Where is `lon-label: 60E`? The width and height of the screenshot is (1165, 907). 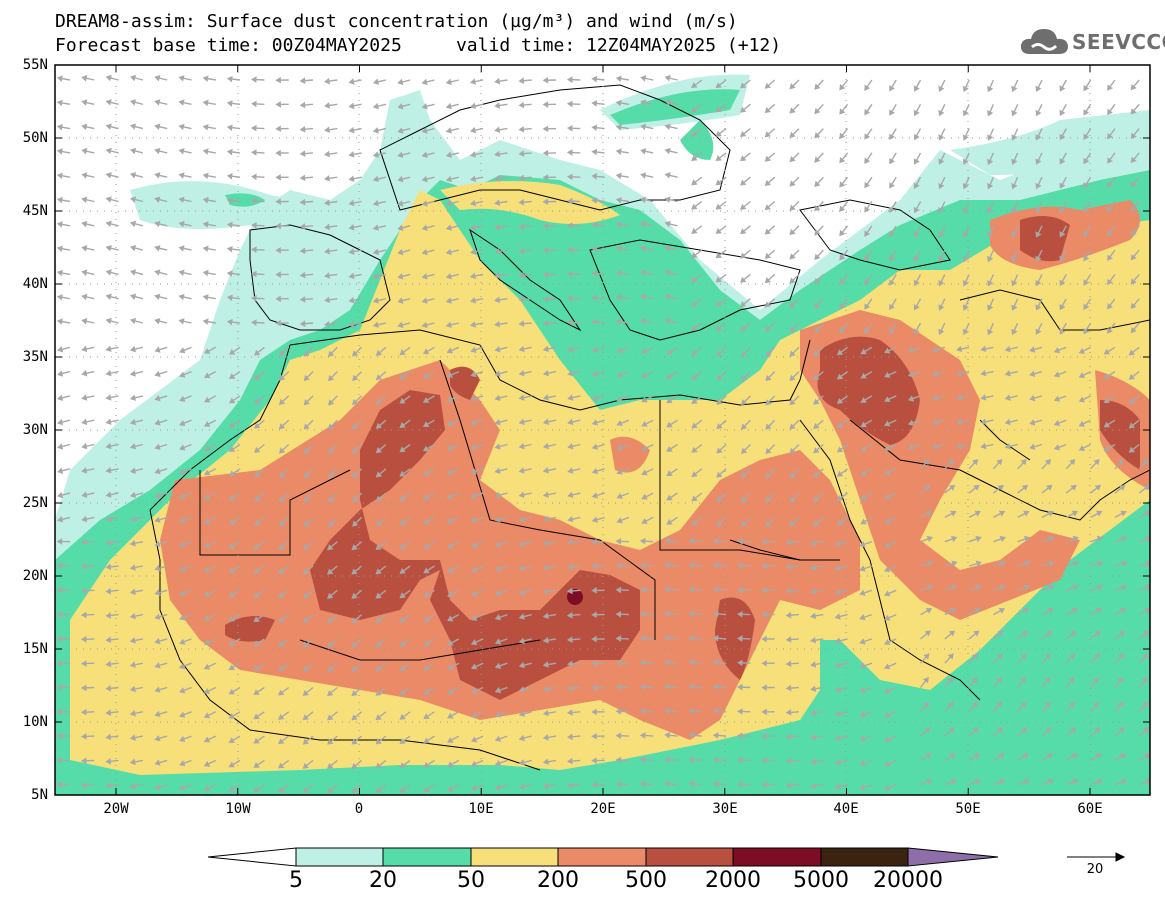 lon-label: 60E is located at coordinates (1090, 809).